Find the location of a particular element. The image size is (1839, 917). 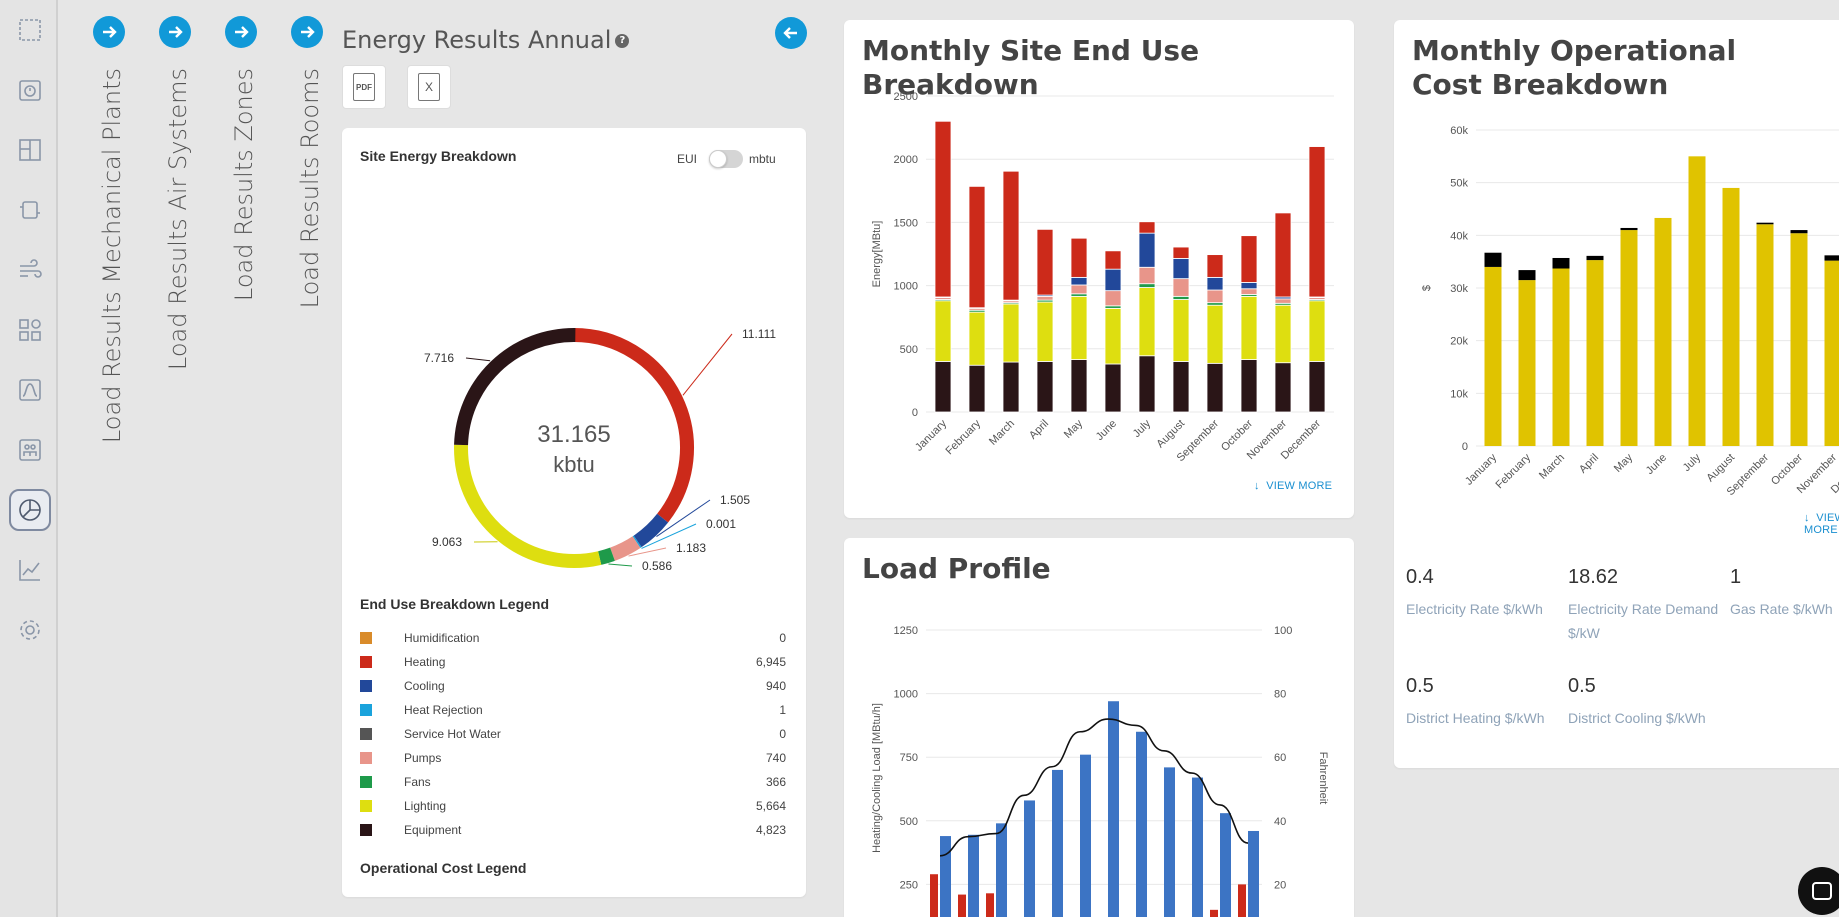

legend-item: Equipment 4,823 is located at coordinates (573, 830).